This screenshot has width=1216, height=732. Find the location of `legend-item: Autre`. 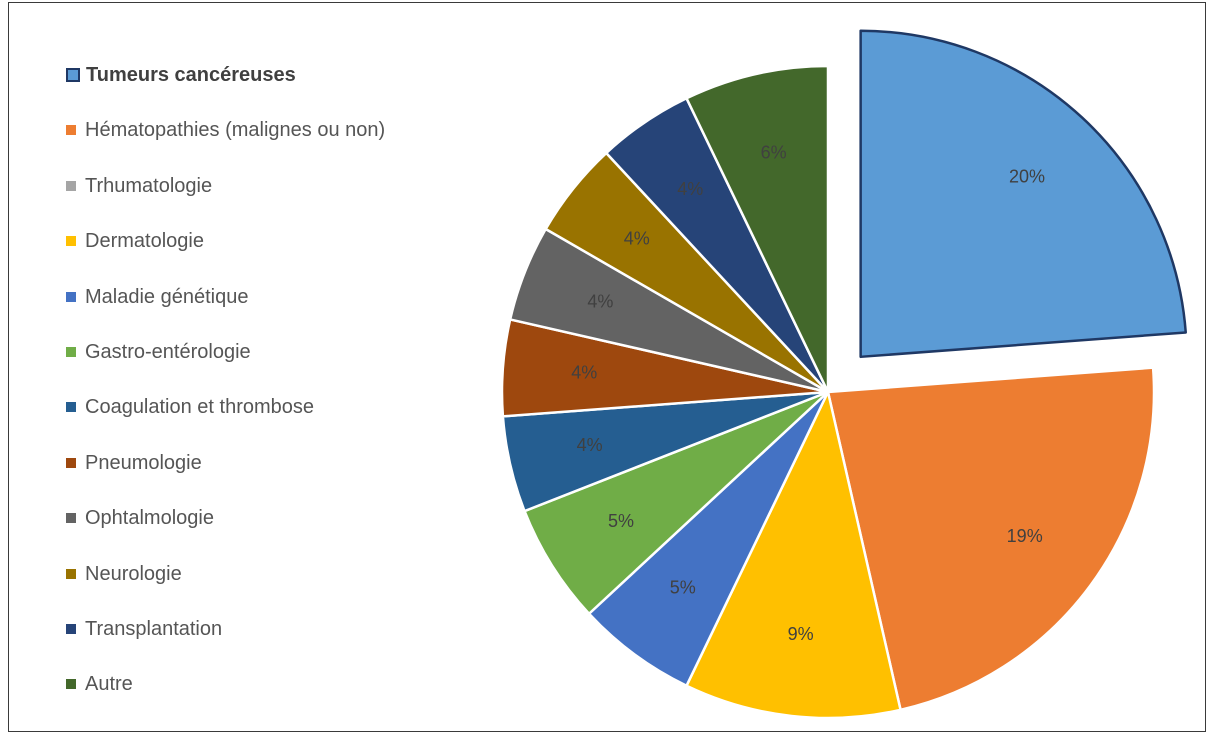

legend-item: Autre is located at coordinates (266, 699).